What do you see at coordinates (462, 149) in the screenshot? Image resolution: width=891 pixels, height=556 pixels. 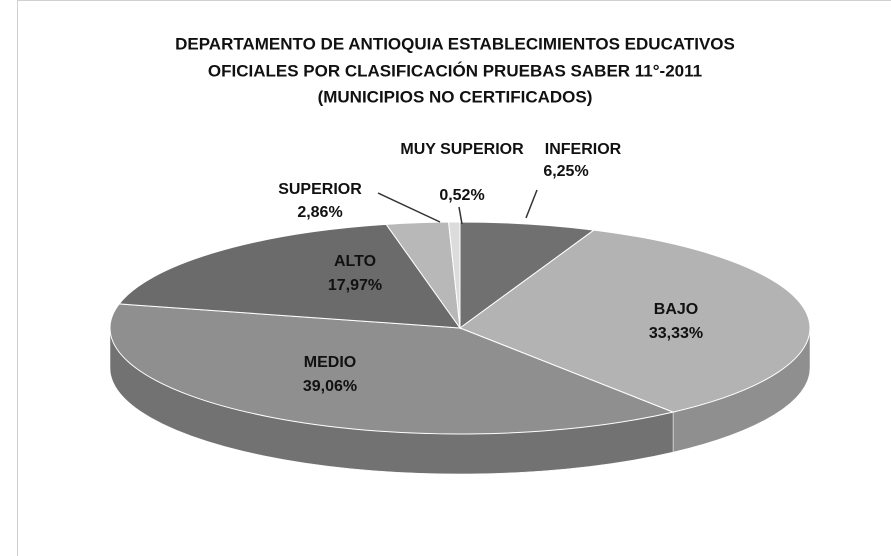 I see `slice-label: MUY SUPERIOR` at bounding box center [462, 149].